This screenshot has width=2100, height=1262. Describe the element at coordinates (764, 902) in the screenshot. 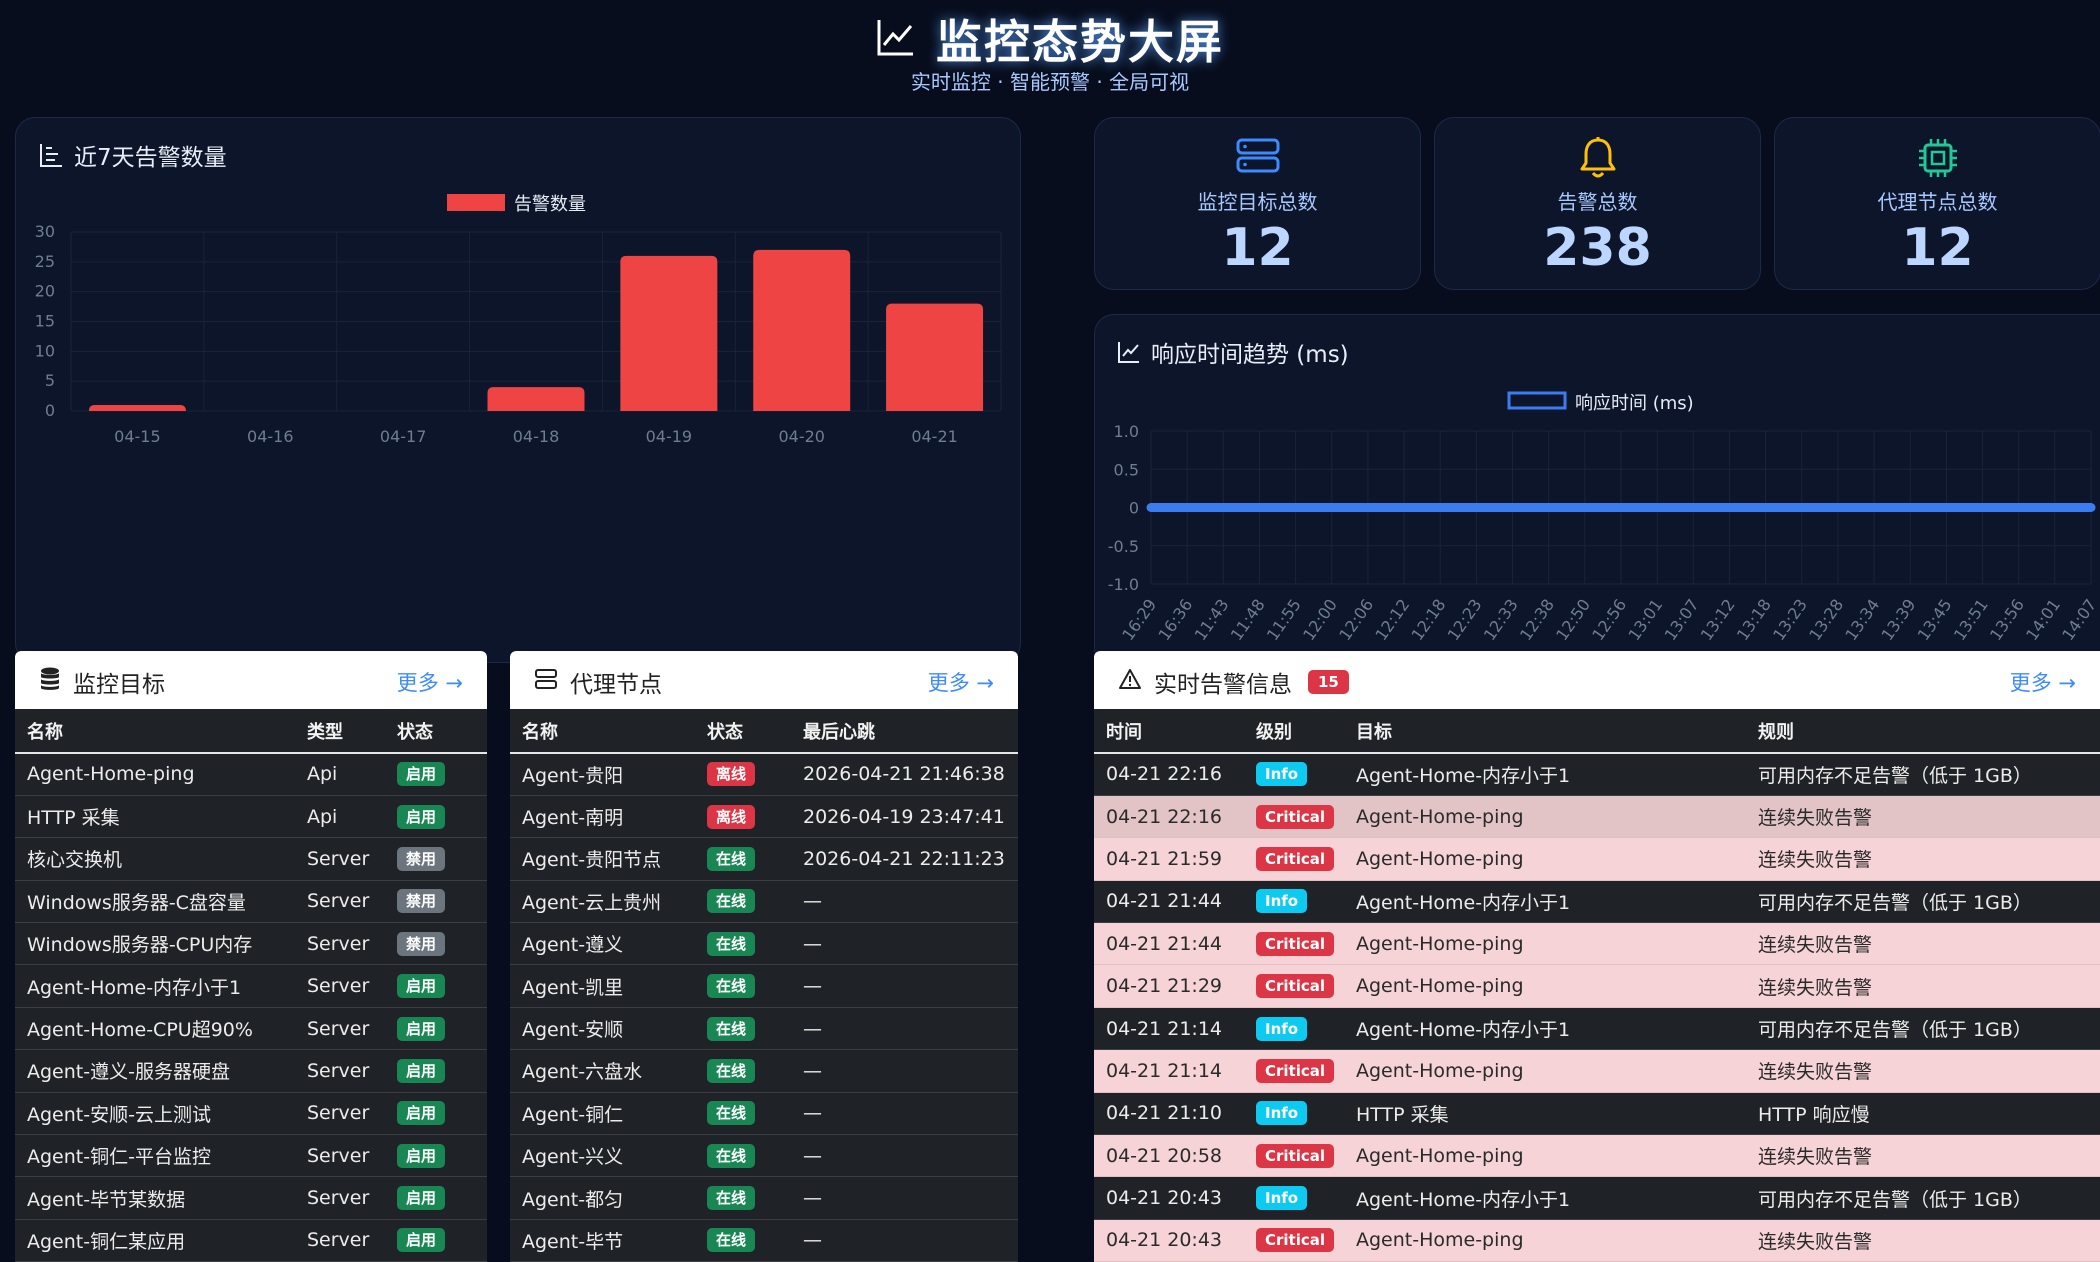

I see `table-row: Agent-云上贵州 在线 —` at that location.